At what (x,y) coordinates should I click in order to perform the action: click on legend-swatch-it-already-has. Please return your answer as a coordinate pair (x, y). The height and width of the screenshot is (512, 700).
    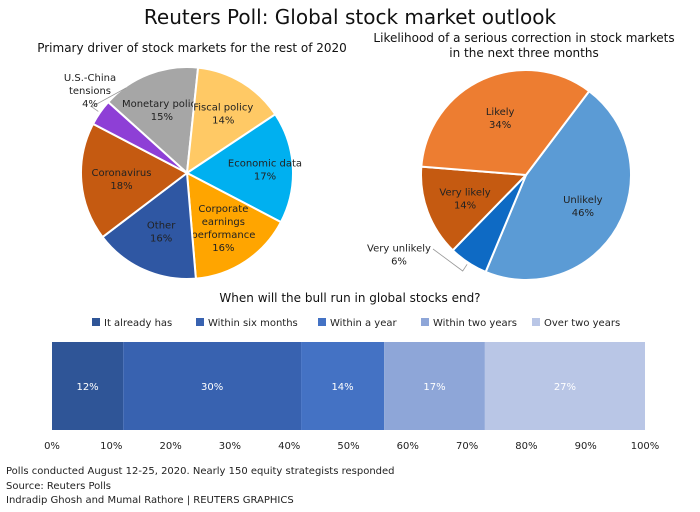
    Looking at the image, I should click on (96, 322).